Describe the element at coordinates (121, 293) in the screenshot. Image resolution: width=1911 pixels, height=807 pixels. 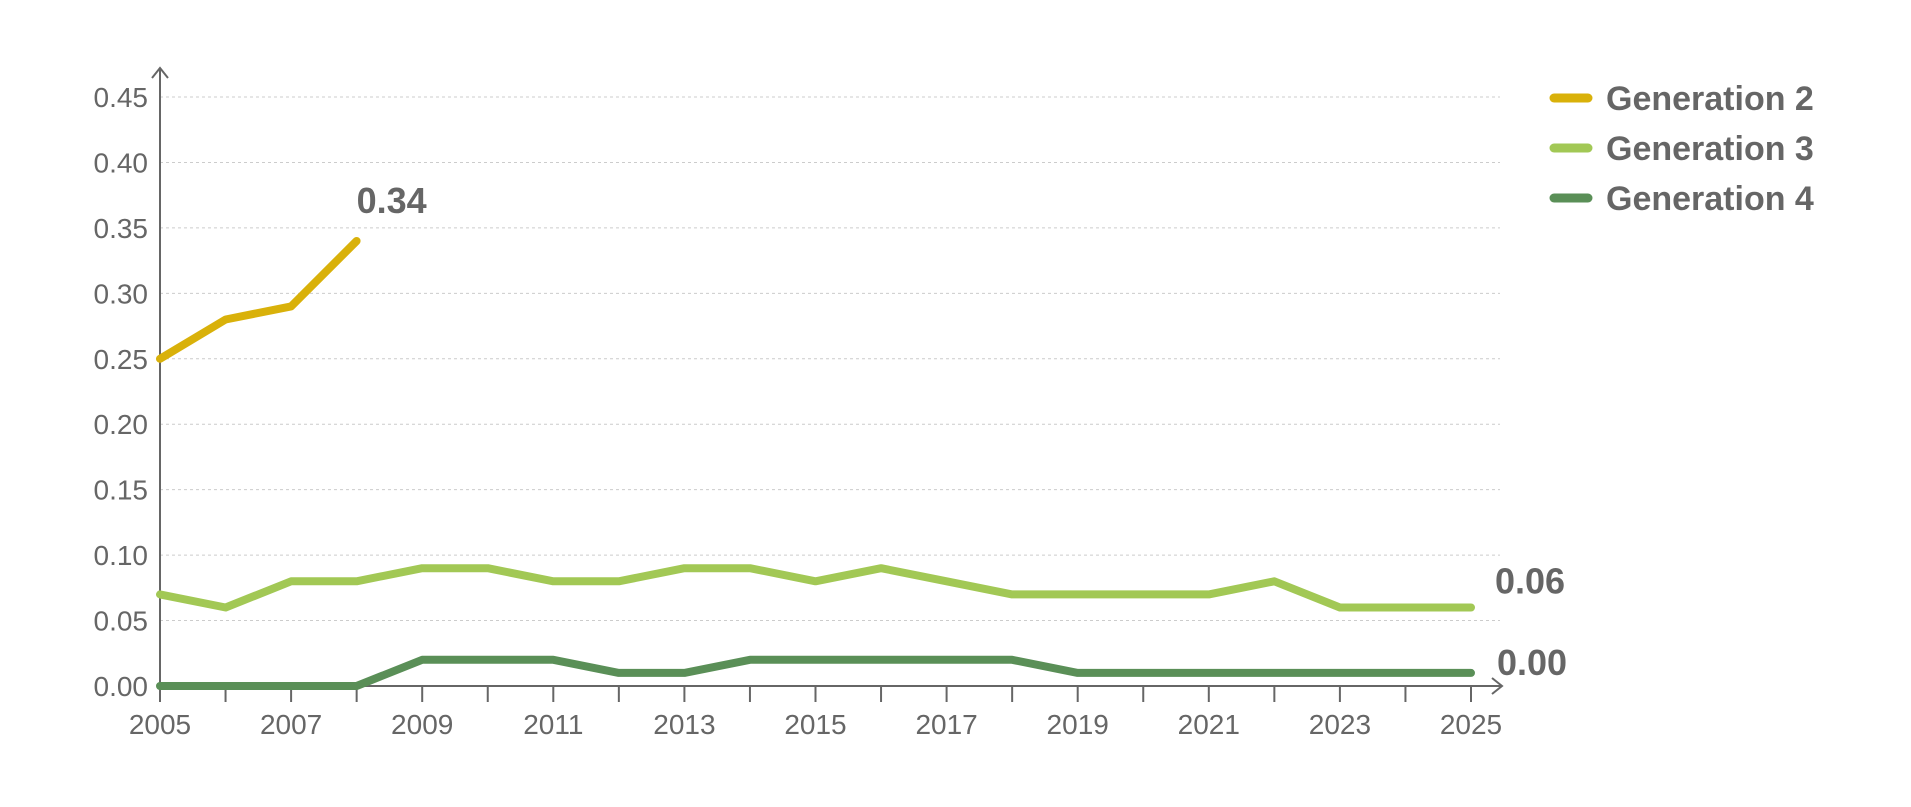
I see `y-tick-label: 0.30` at that location.